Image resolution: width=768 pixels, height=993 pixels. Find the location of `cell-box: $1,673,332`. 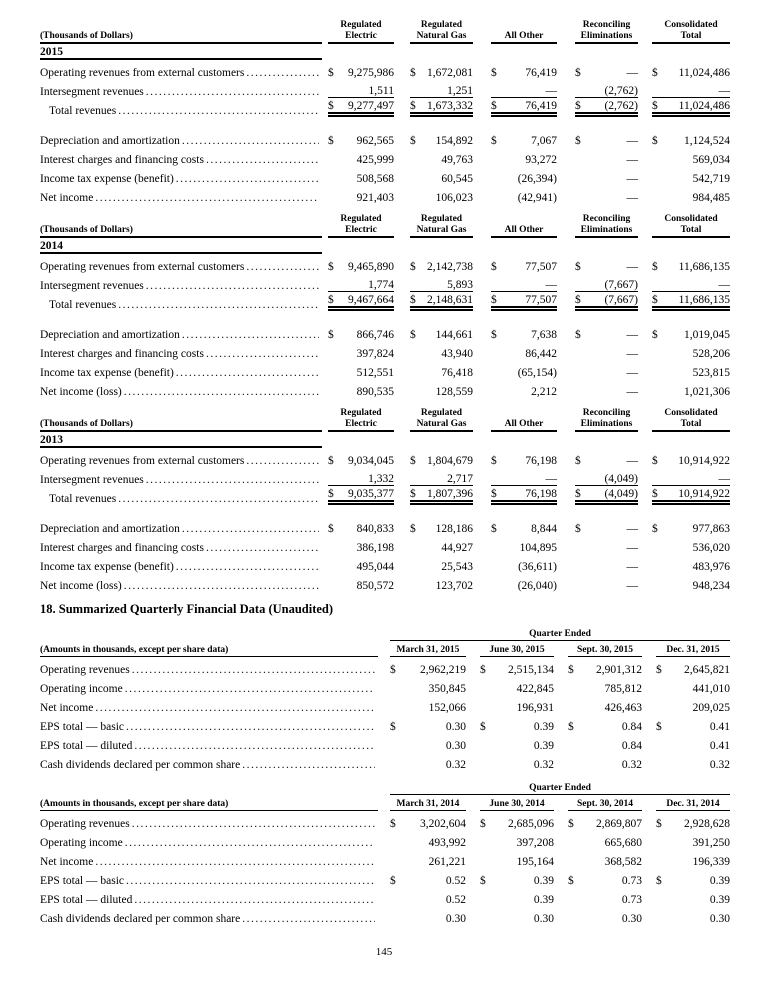

cell-box: $1,673,332 is located at coordinates (441, 108).